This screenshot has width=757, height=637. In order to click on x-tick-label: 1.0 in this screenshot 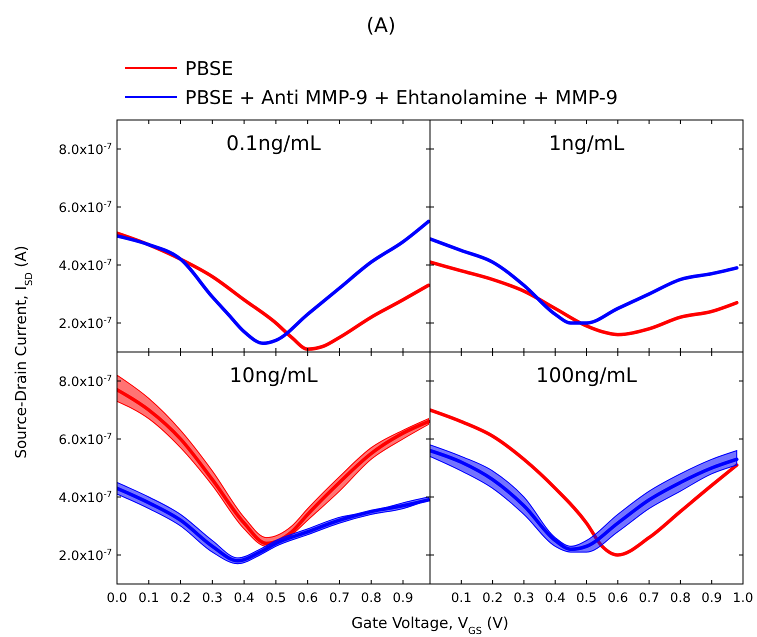, I will do `click(743, 598)`.